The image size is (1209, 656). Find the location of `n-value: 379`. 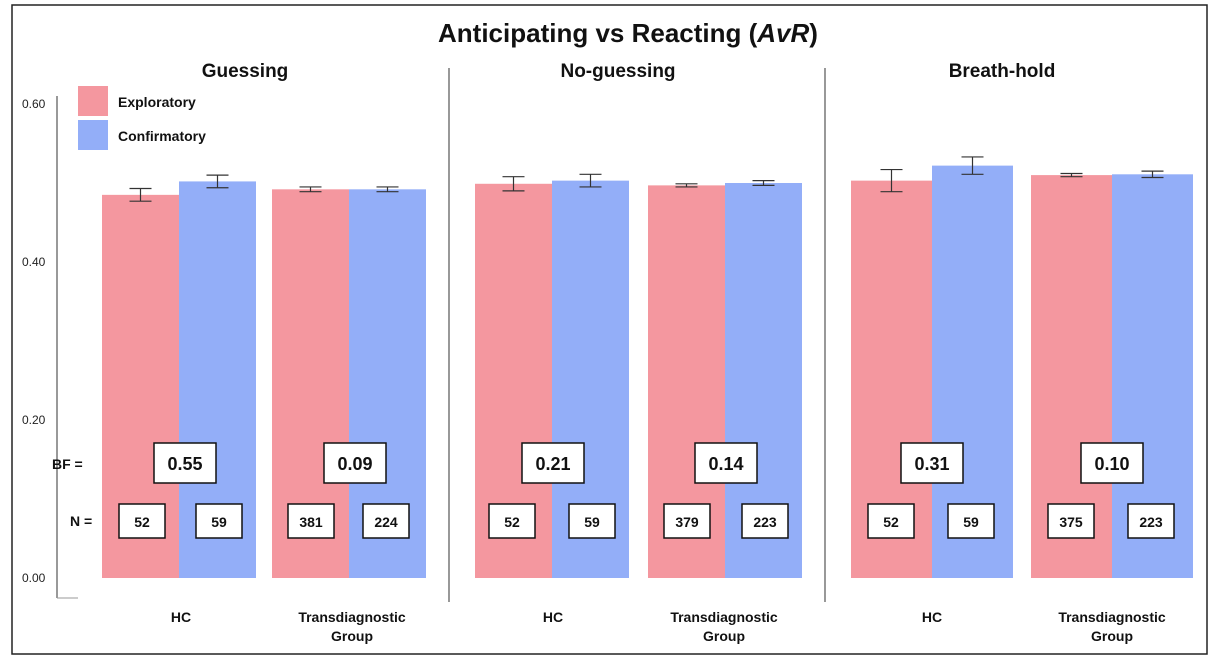

n-value: 379 is located at coordinates (687, 522).